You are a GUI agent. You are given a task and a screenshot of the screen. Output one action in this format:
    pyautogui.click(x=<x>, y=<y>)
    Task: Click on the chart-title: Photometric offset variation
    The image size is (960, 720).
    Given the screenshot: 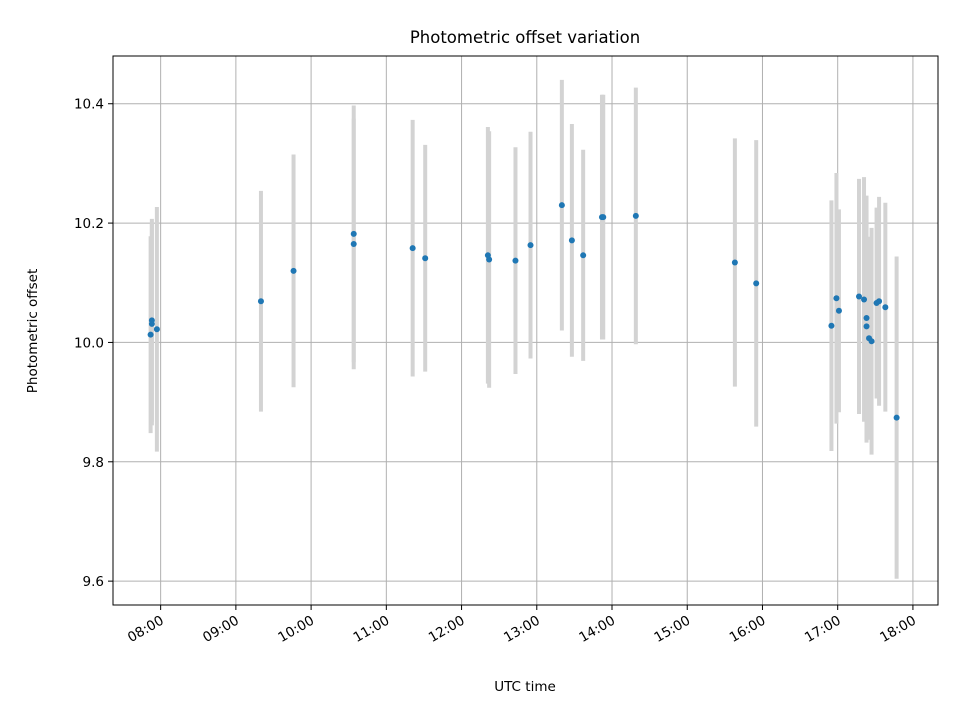 What is the action you would take?
    pyautogui.click(x=525, y=37)
    